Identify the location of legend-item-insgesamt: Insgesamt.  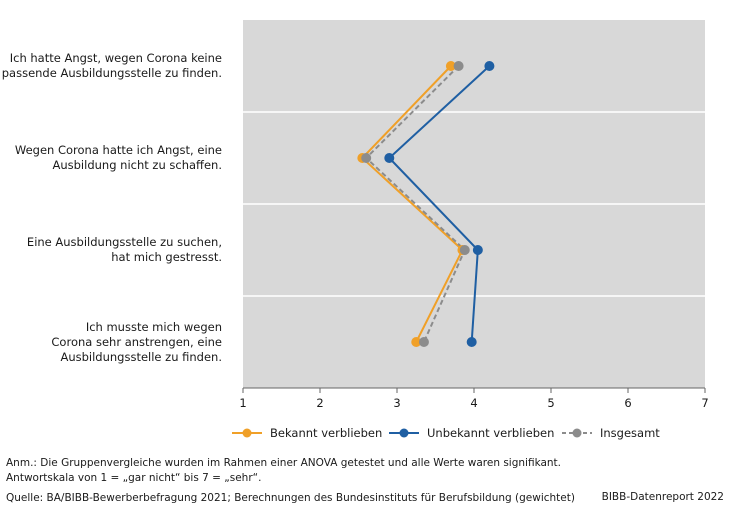
(611, 433).